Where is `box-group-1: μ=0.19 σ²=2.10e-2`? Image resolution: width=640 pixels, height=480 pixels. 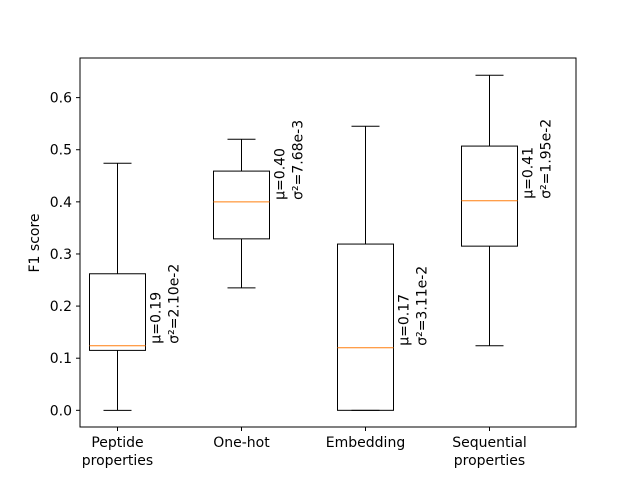
box-group-1: μ=0.19 σ²=2.10e-2 is located at coordinates (136, 286).